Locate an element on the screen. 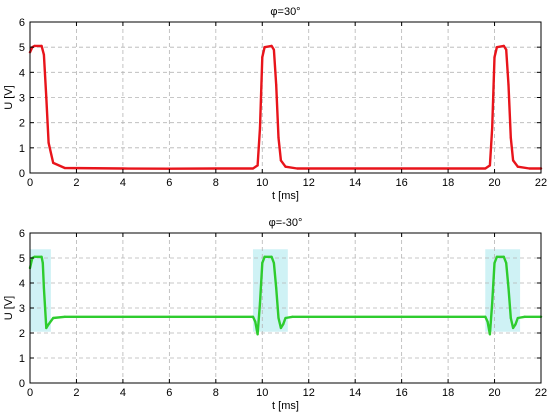 The height and width of the screenshot is (415, 550). y-tick-label: 0 is located at coordinates (22, 384).